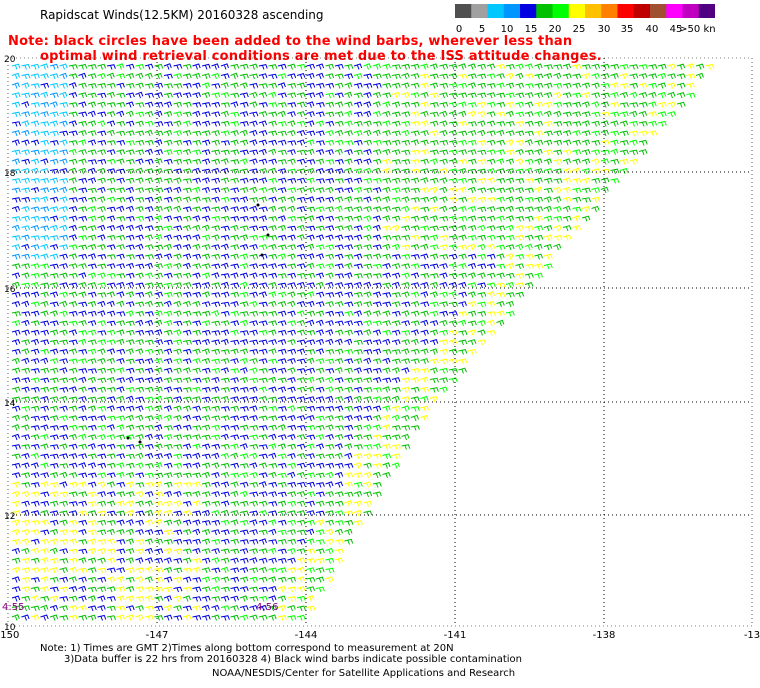  What do you see at coordinates (10, 174) in the screenshot?
I see `y-tick-label: 18` at bounding box center [10, 174].